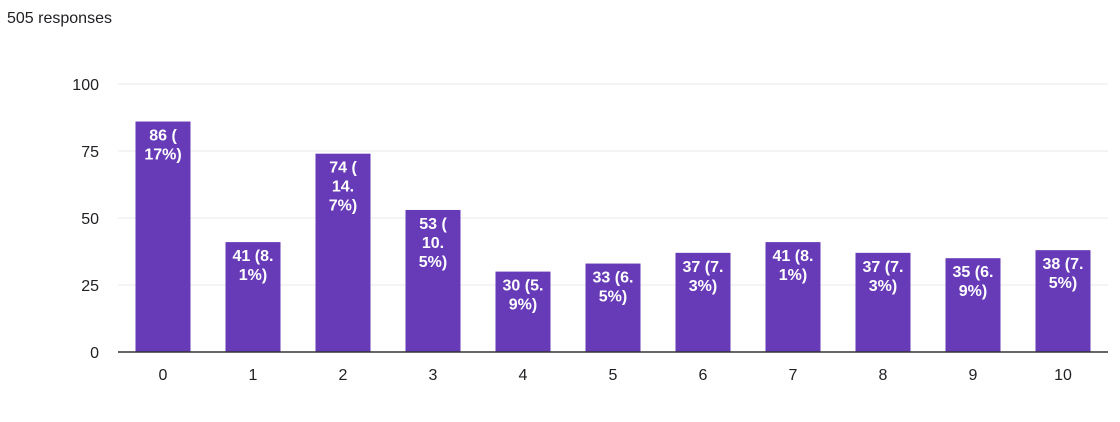 This screenshot has height=422, width=1120. I want to click on bar-data-label: 14., so click(343, 187).